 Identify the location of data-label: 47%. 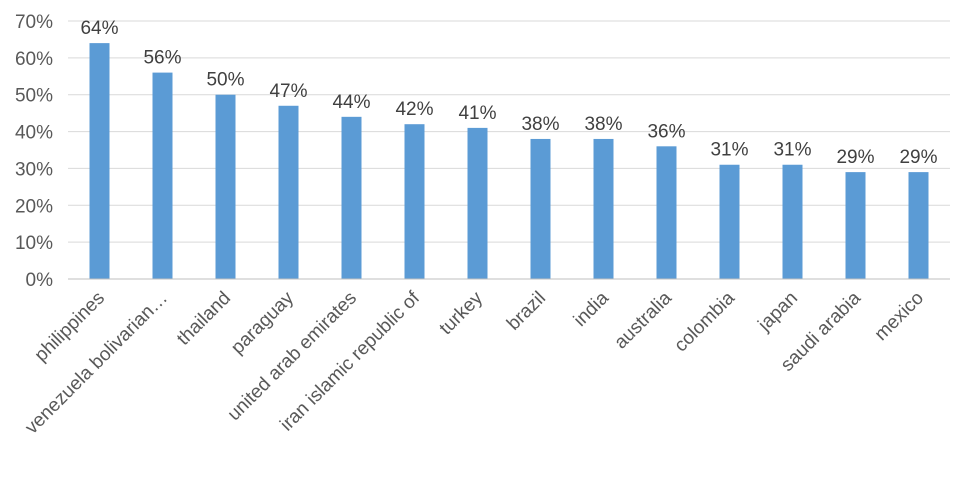
(288, 91).